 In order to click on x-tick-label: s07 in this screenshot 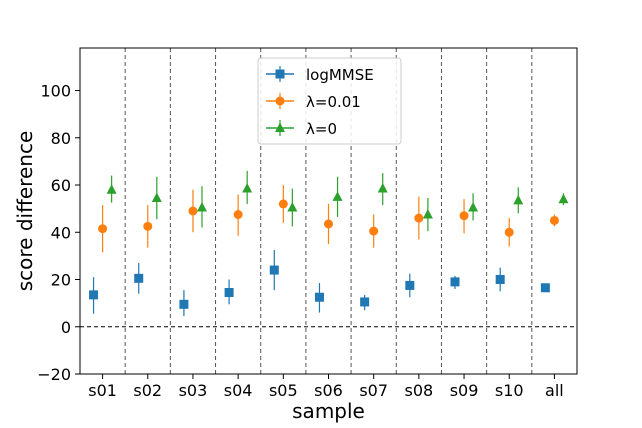, I will do `click(373, 390)`.